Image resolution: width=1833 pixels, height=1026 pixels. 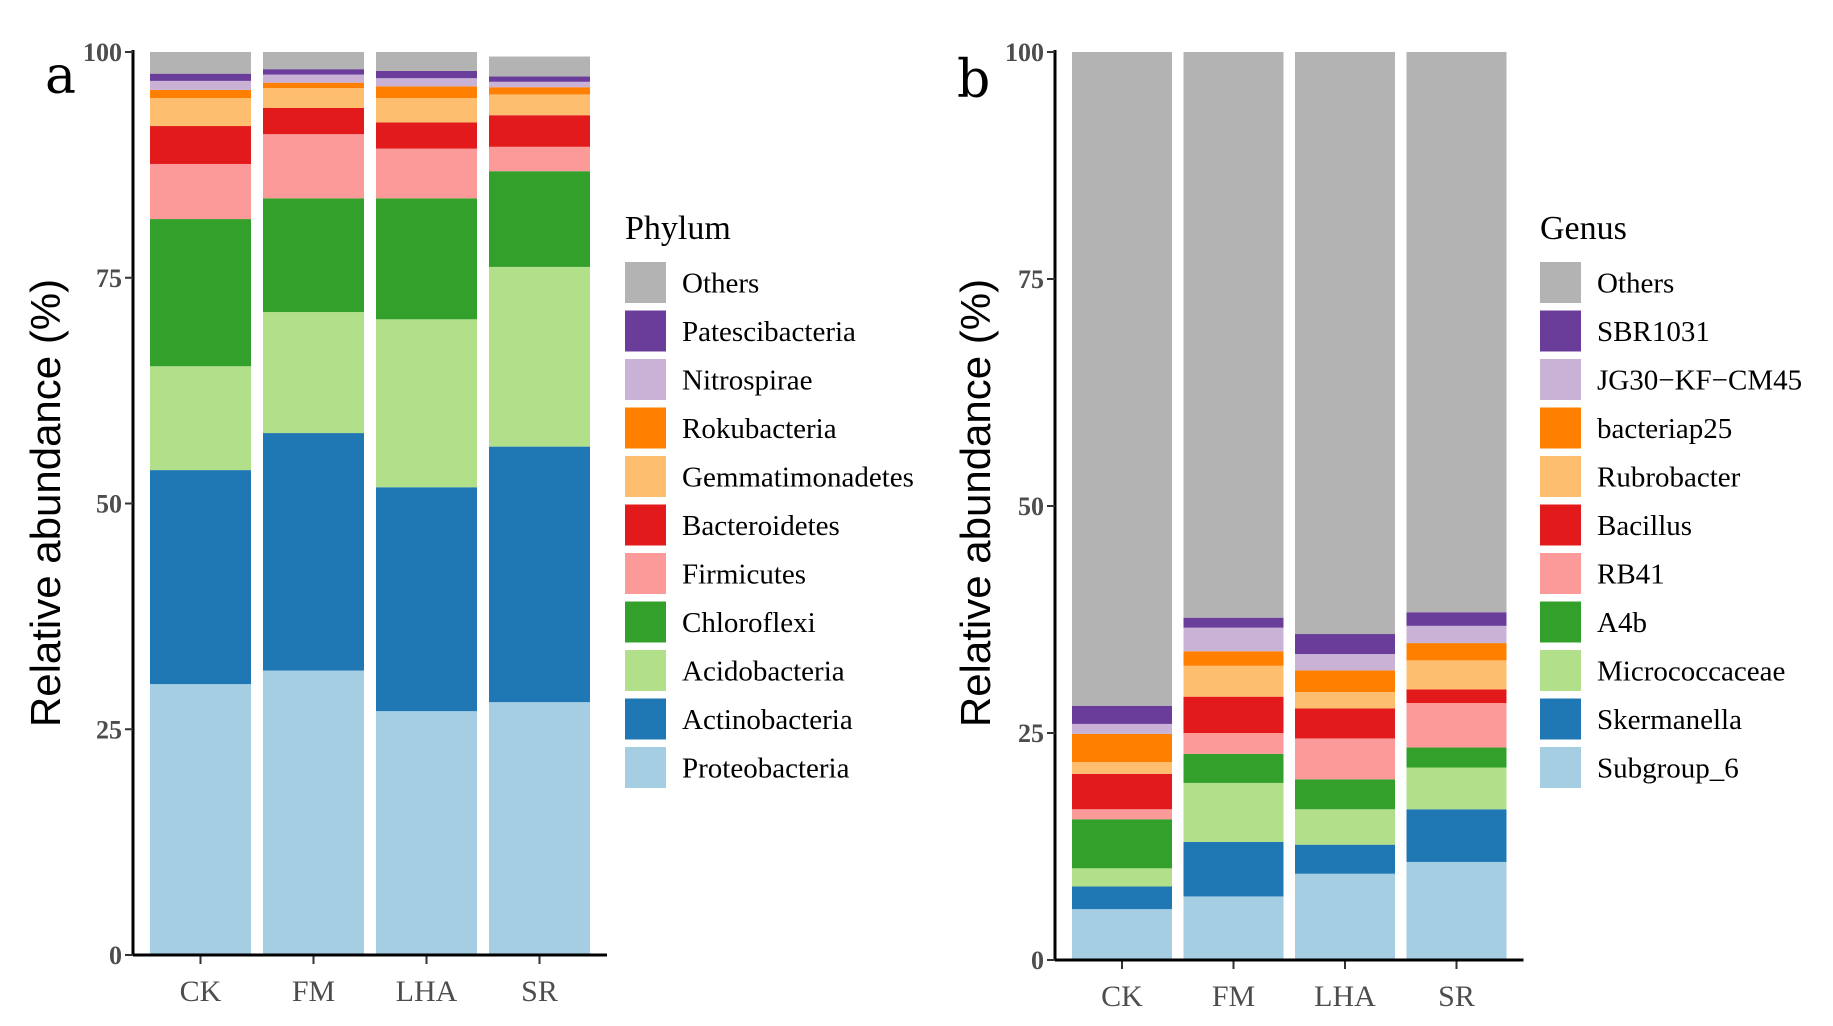 What do you see at coordinates (1583, 228) in the screenshot?
I see `panel-b-legend-title: Genus` at bounding box center [1583, 228].